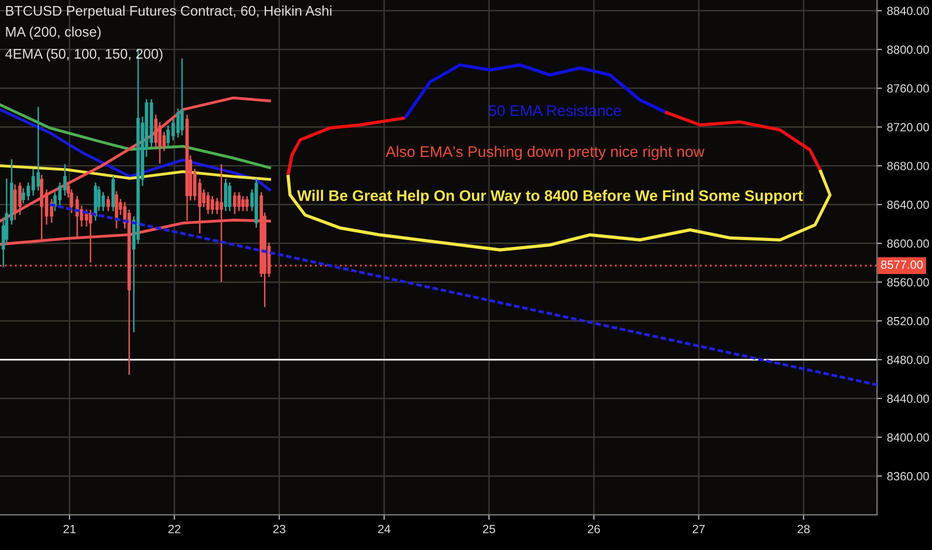 Image resolution: width=932 pixels, height=550 pixels. I want to click on annotation: 50 EMA Resistance, so click(554, 110).